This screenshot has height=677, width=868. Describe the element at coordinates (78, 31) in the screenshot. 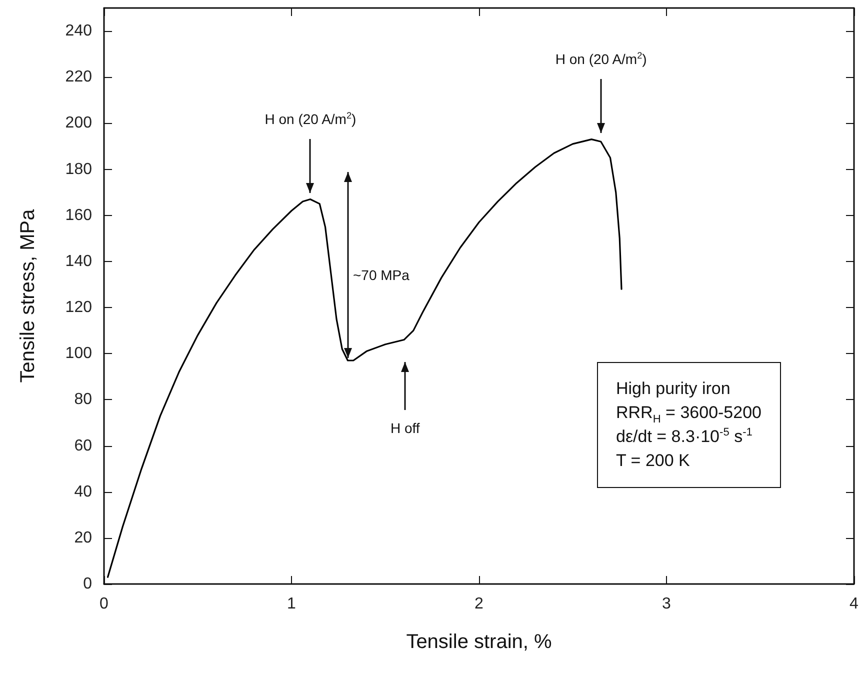

I see `y-tick-label: 240` at that location.